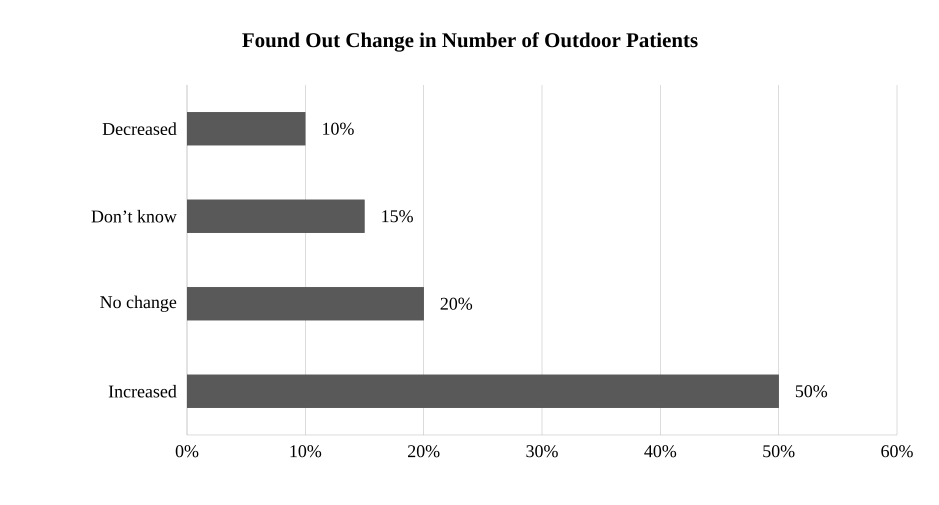 Image resolution: width=939 pixels, height=505 pixels. Describe the element at coordinates (424, 451) in the screenshot. I see `x-tick-label: 20%` at that location.